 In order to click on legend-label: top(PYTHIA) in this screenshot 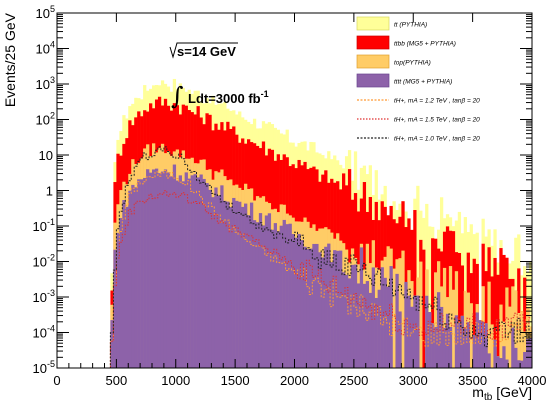, I will do `click(412, 63)`.